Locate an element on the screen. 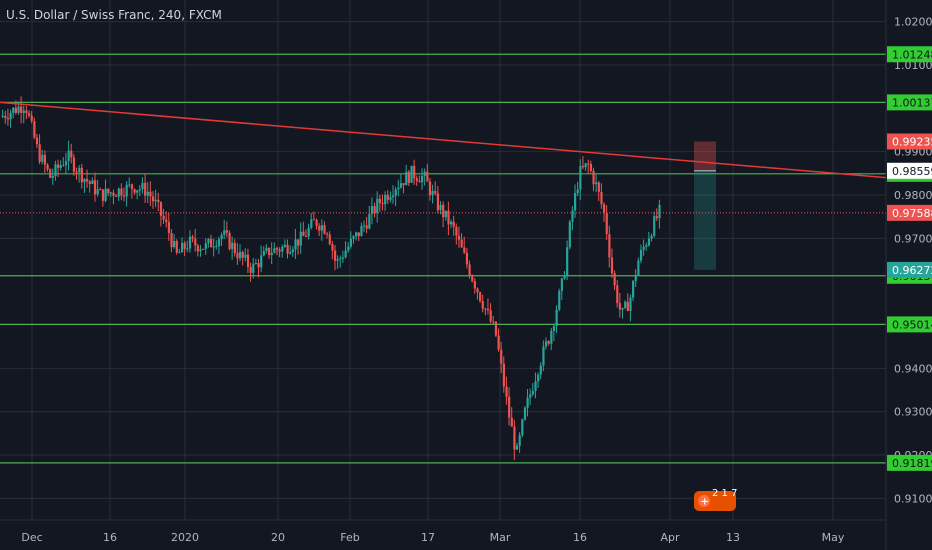  time-tick-label: Apr is located at coordinates (670, 537).